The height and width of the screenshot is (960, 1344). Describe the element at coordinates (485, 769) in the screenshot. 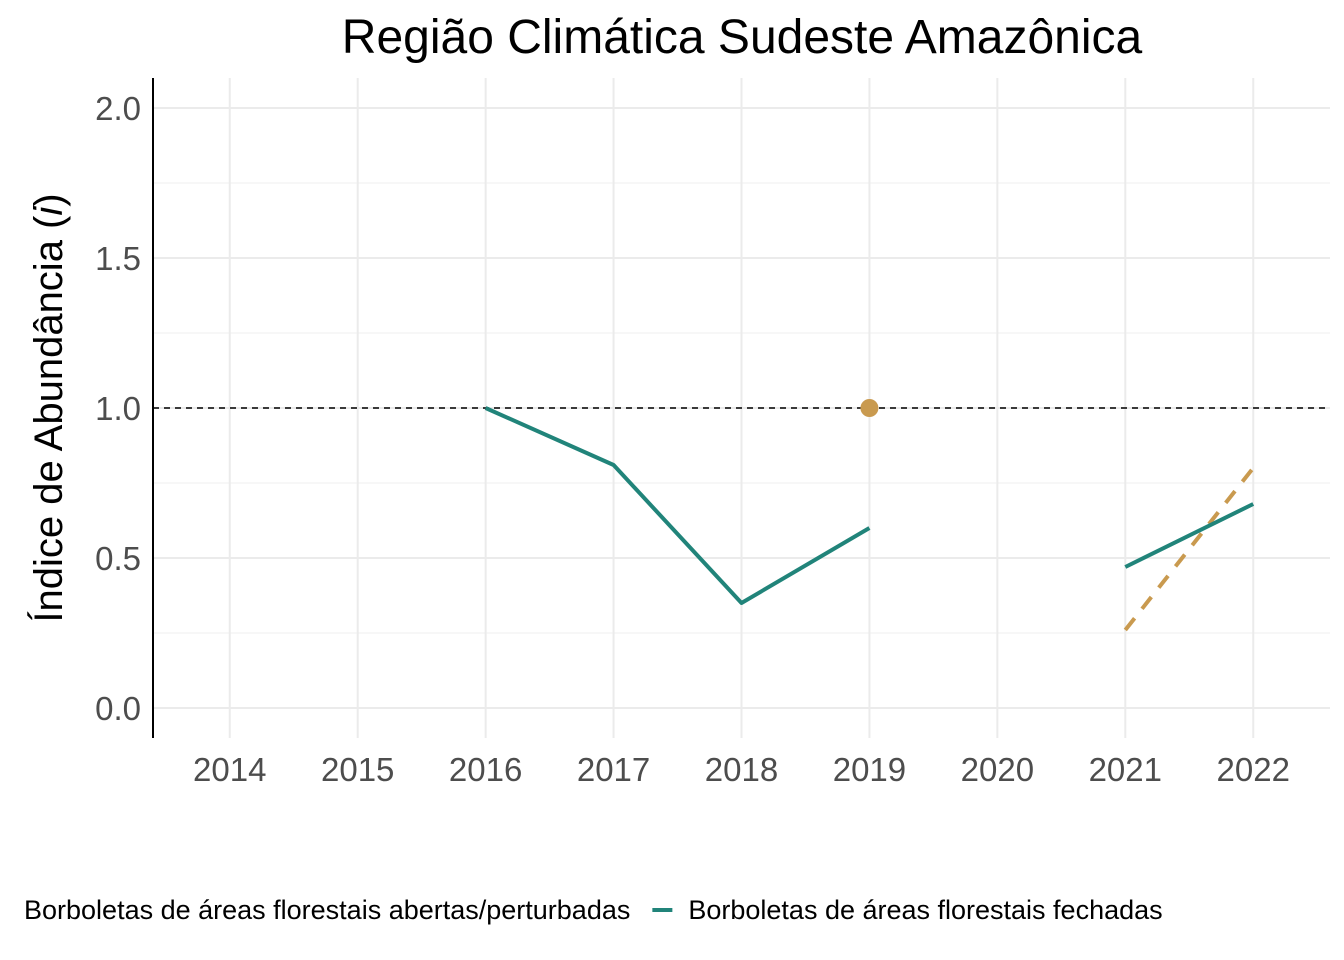

I see `x-tick-label: 2016` at that location.